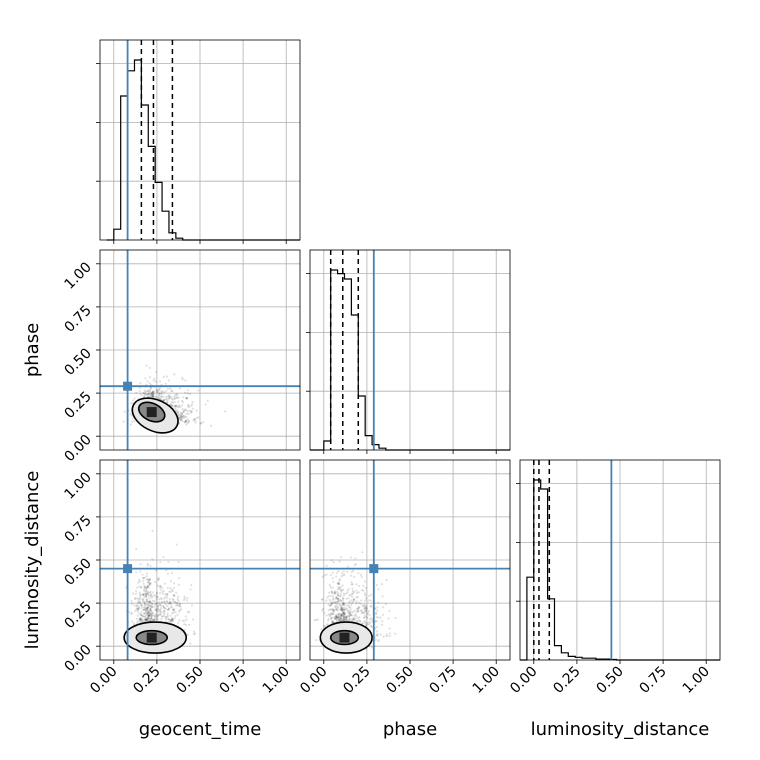  What do you see at coordinates (128, 569) in the screenshot?
I see `truth-marker` at bounding box center [128, 569].